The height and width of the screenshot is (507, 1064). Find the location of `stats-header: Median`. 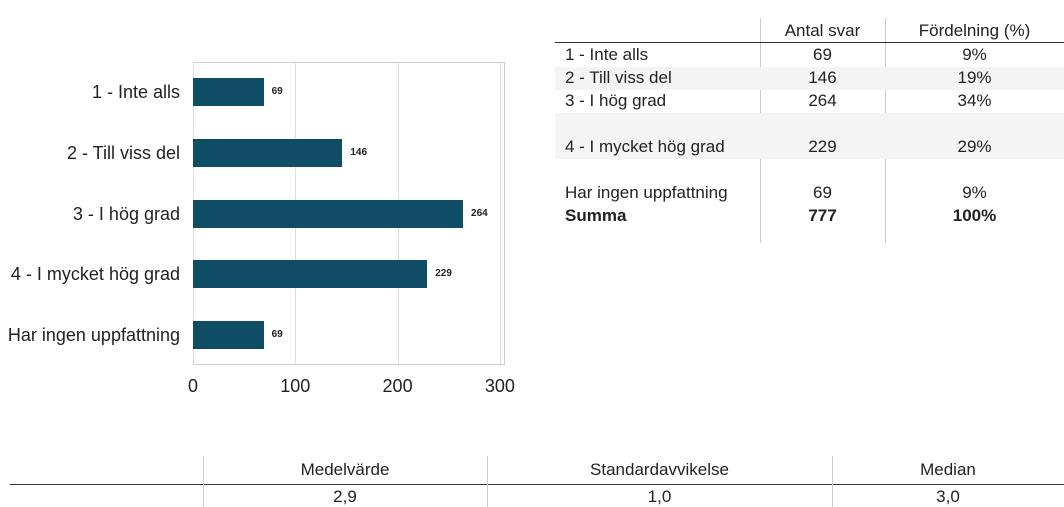

stats-header: Median is located at coordinates (948, 469).